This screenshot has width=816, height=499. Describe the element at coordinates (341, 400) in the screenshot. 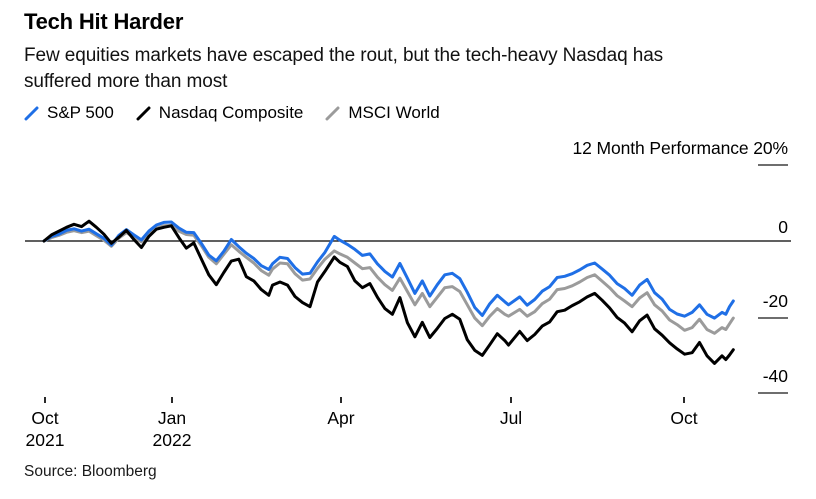

I see `x-tick-apr` at that location.